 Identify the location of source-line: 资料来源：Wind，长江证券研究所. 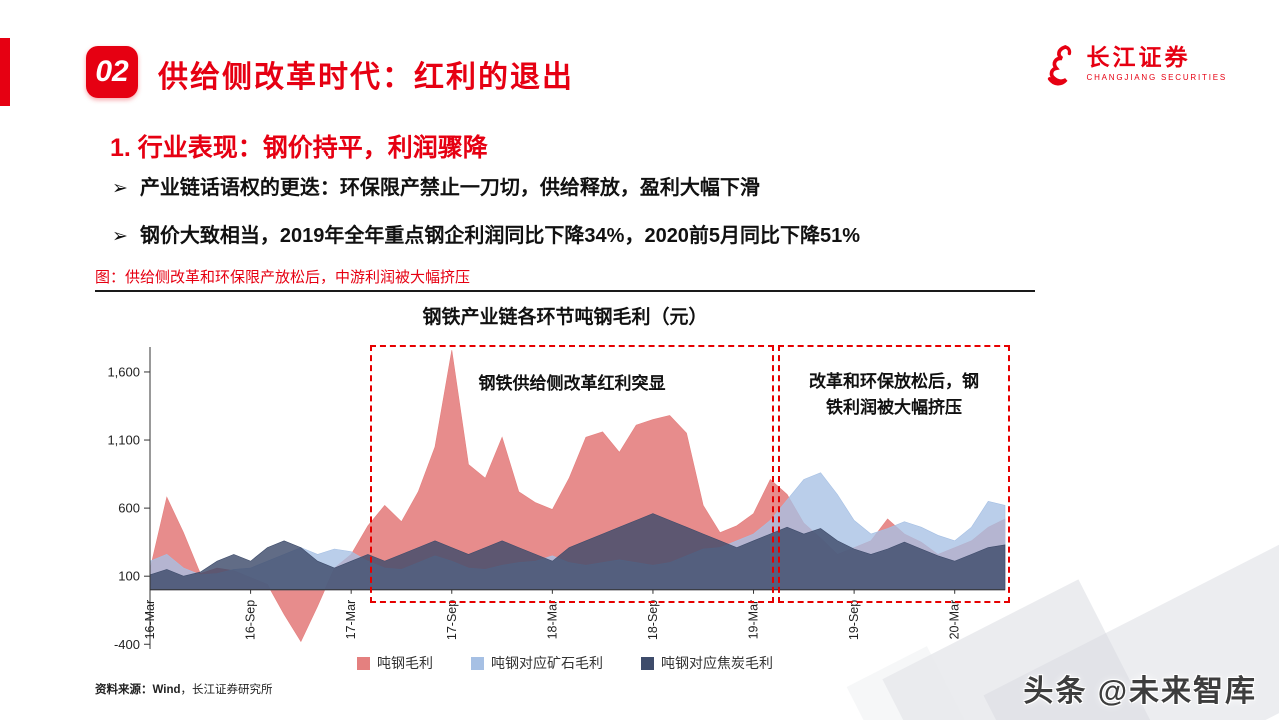
(184, 689).